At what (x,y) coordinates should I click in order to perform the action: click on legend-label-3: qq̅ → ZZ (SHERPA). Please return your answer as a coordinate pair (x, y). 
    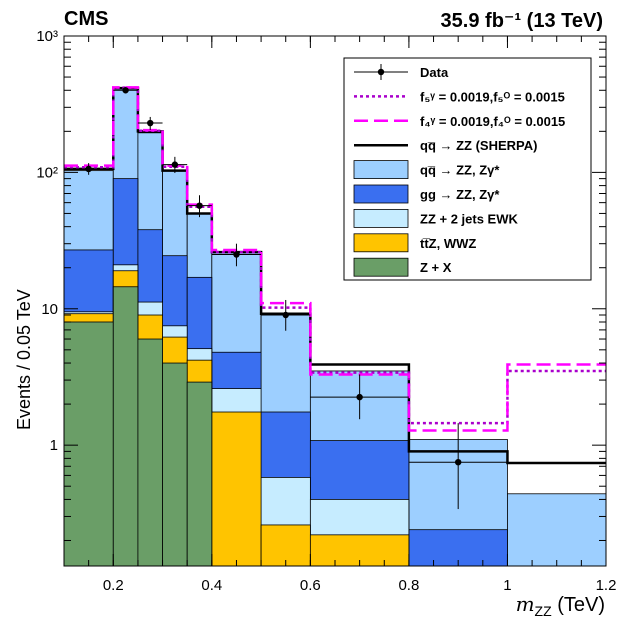
    Looking at the image, I should click on (478, 145).